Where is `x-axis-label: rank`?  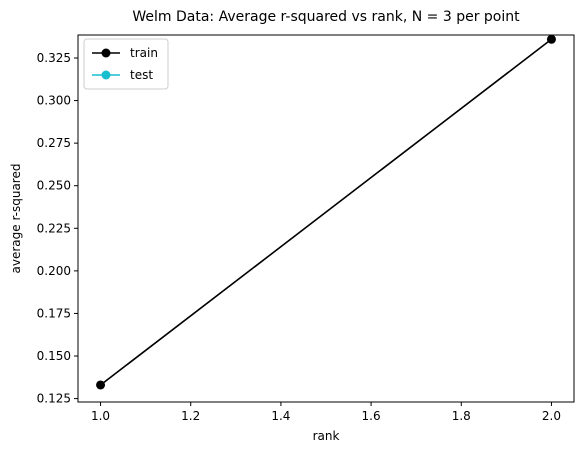 x-axis-label: rank is located at coordinates (326, 436).